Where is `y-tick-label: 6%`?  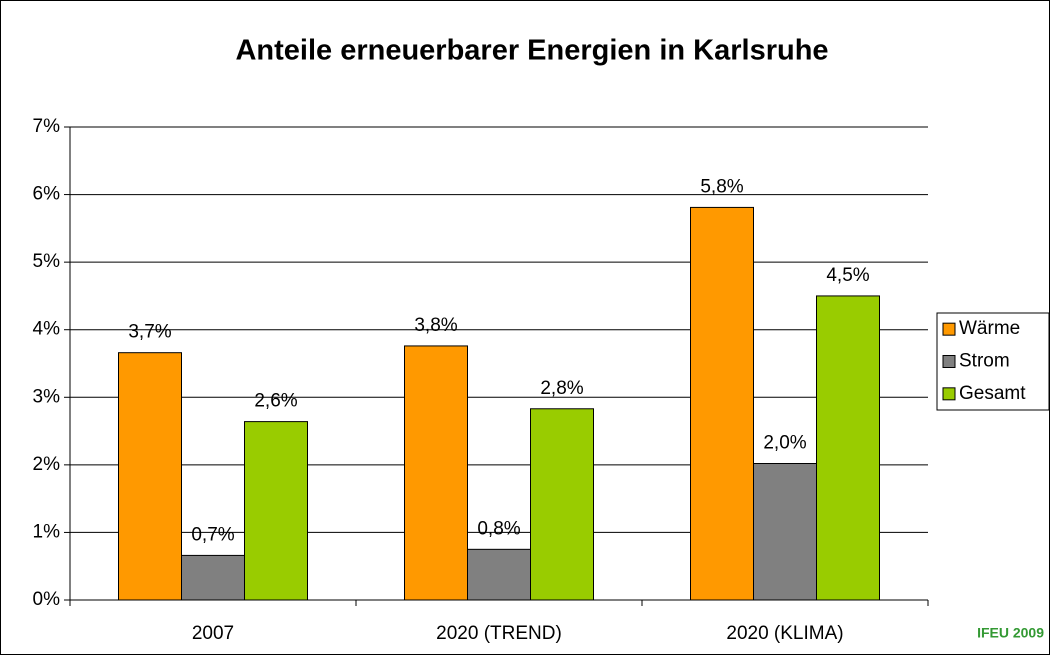 y-tick-label: 6% is located at coordinates (47, 194).